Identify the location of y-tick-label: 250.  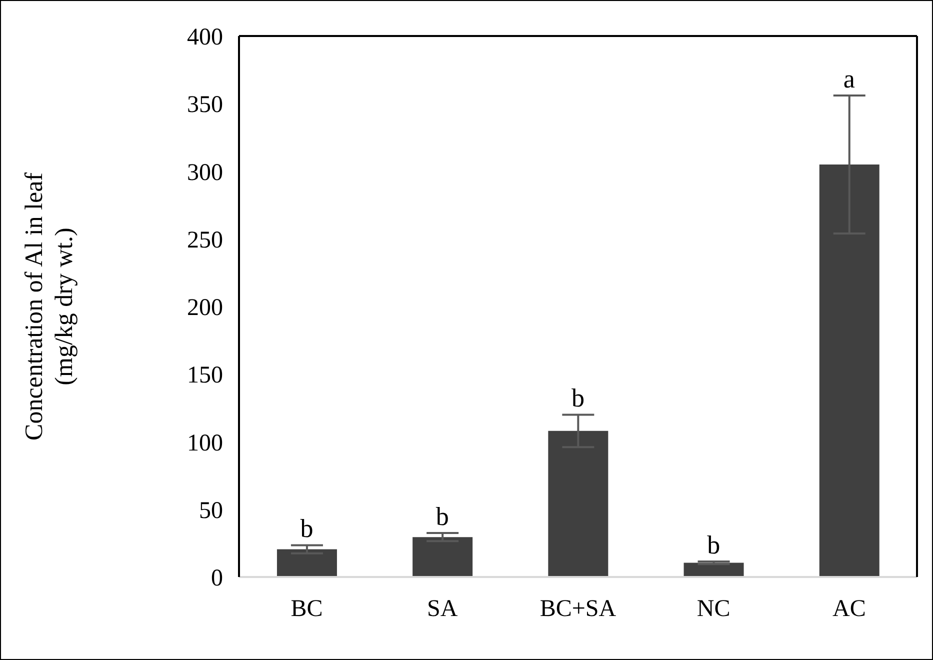
(205, 240).